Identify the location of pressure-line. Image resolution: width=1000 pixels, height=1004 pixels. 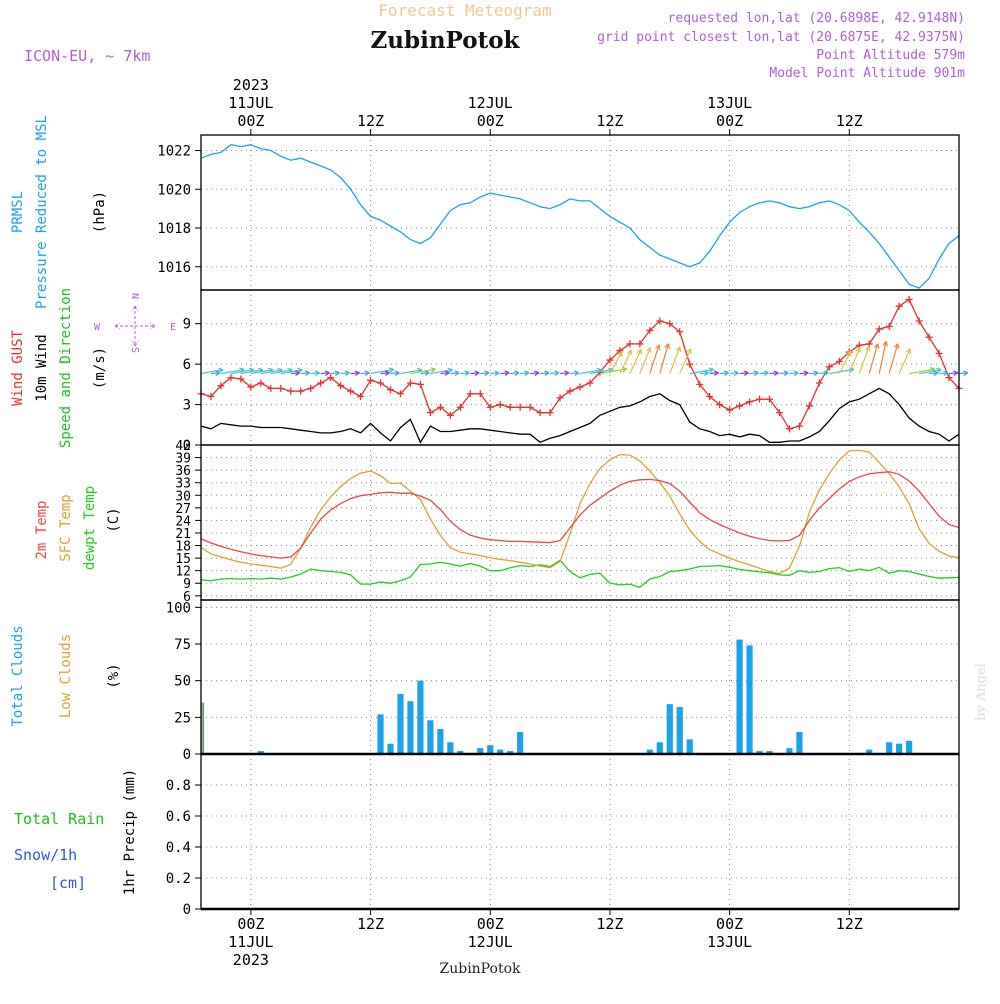
(580, 216).